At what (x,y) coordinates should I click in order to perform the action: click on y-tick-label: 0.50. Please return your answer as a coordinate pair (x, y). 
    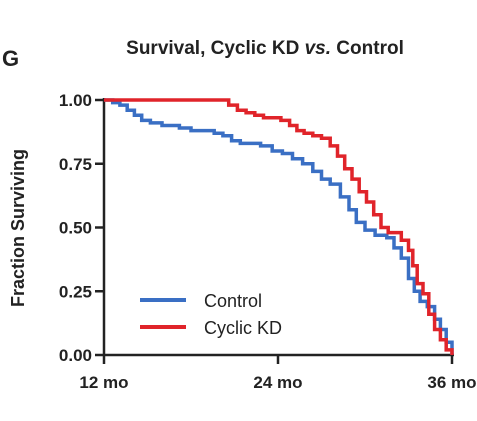
    Looking at the image, I should click on (75, 228).